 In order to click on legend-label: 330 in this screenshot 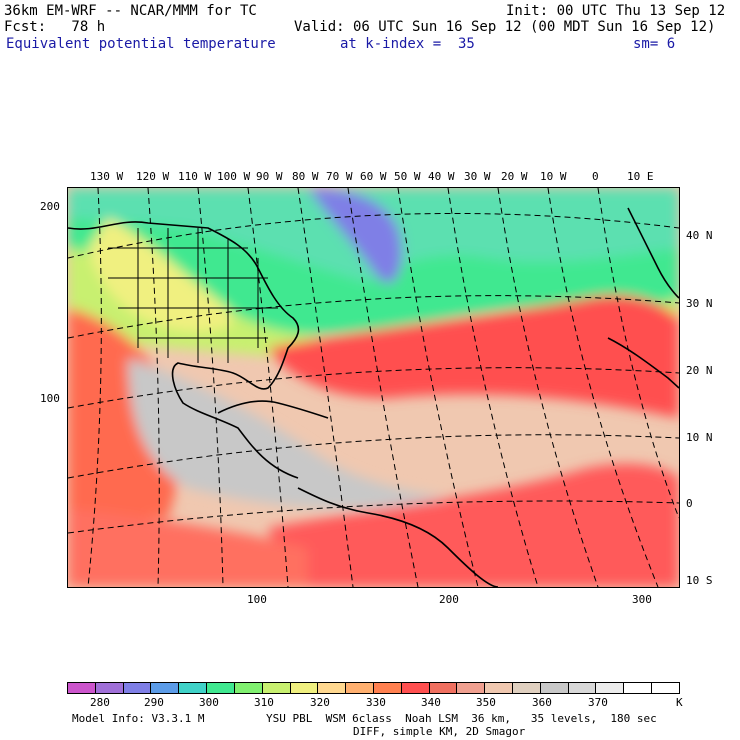, I will do `click(376, 702)`.